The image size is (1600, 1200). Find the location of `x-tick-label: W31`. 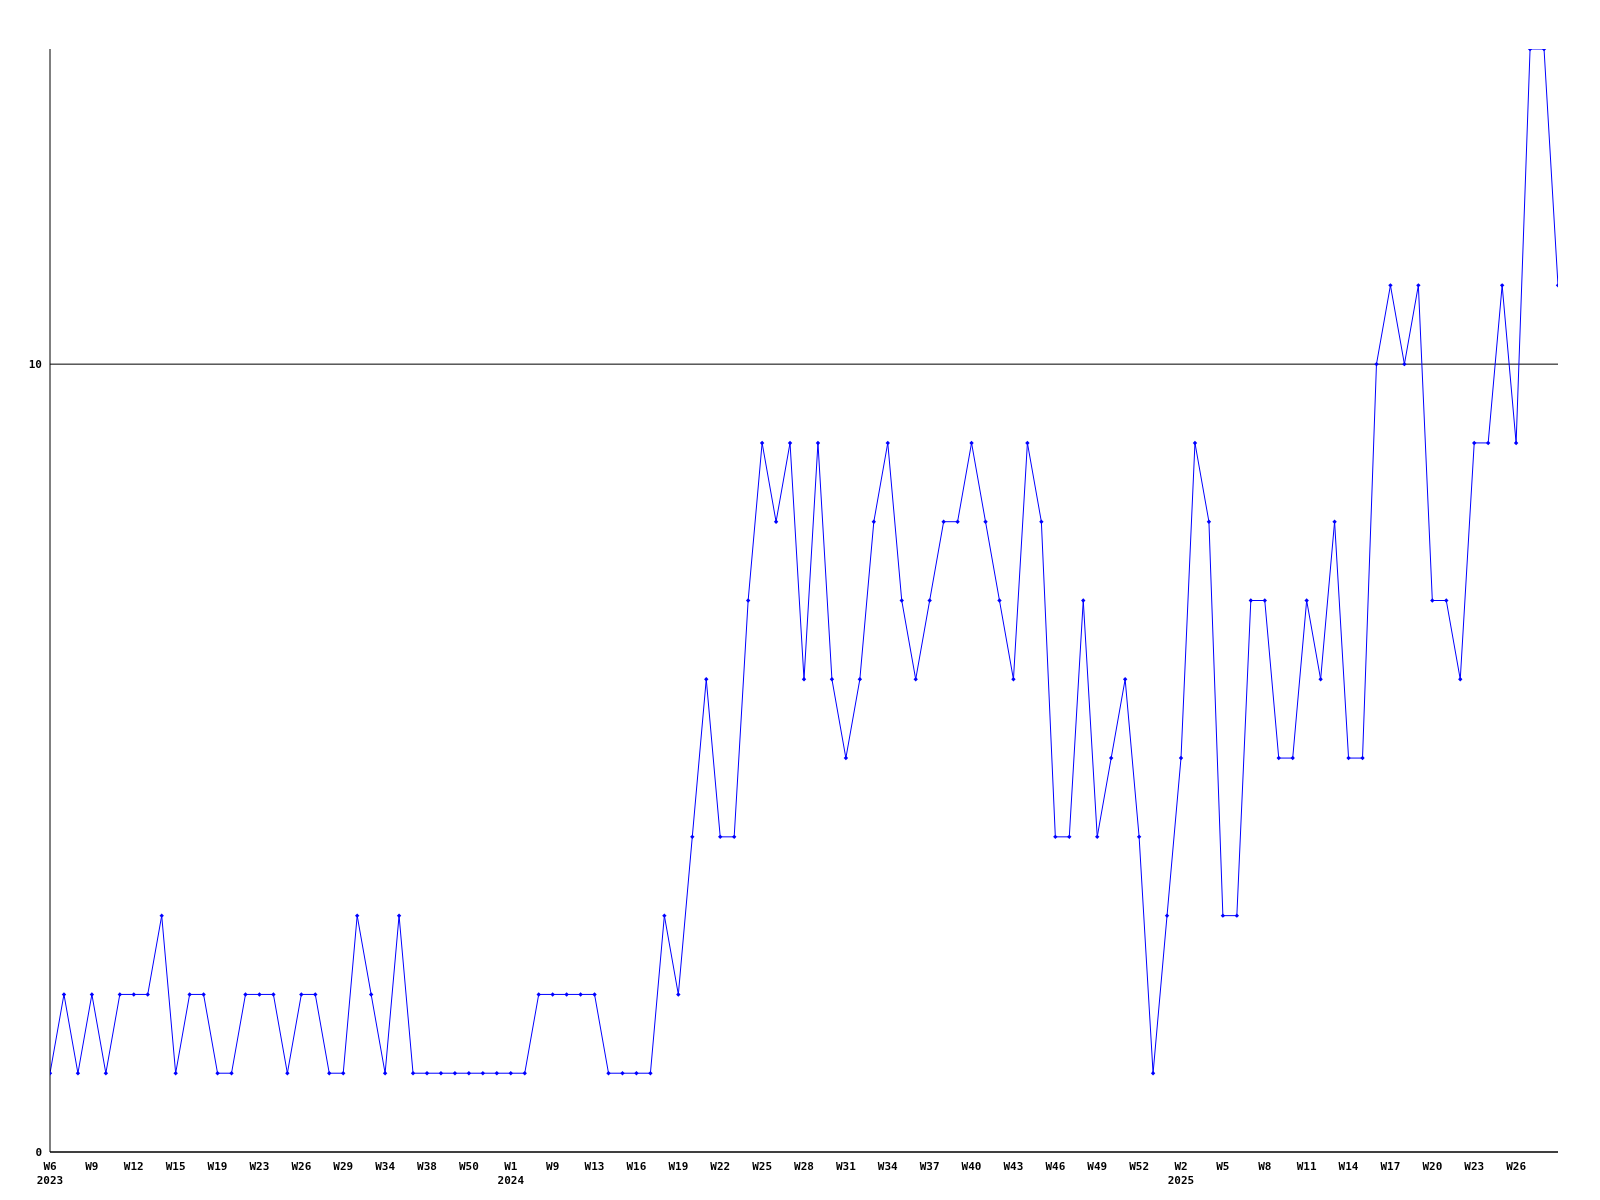

x-tick-label: W31 is located at coordinates (846, 1166).